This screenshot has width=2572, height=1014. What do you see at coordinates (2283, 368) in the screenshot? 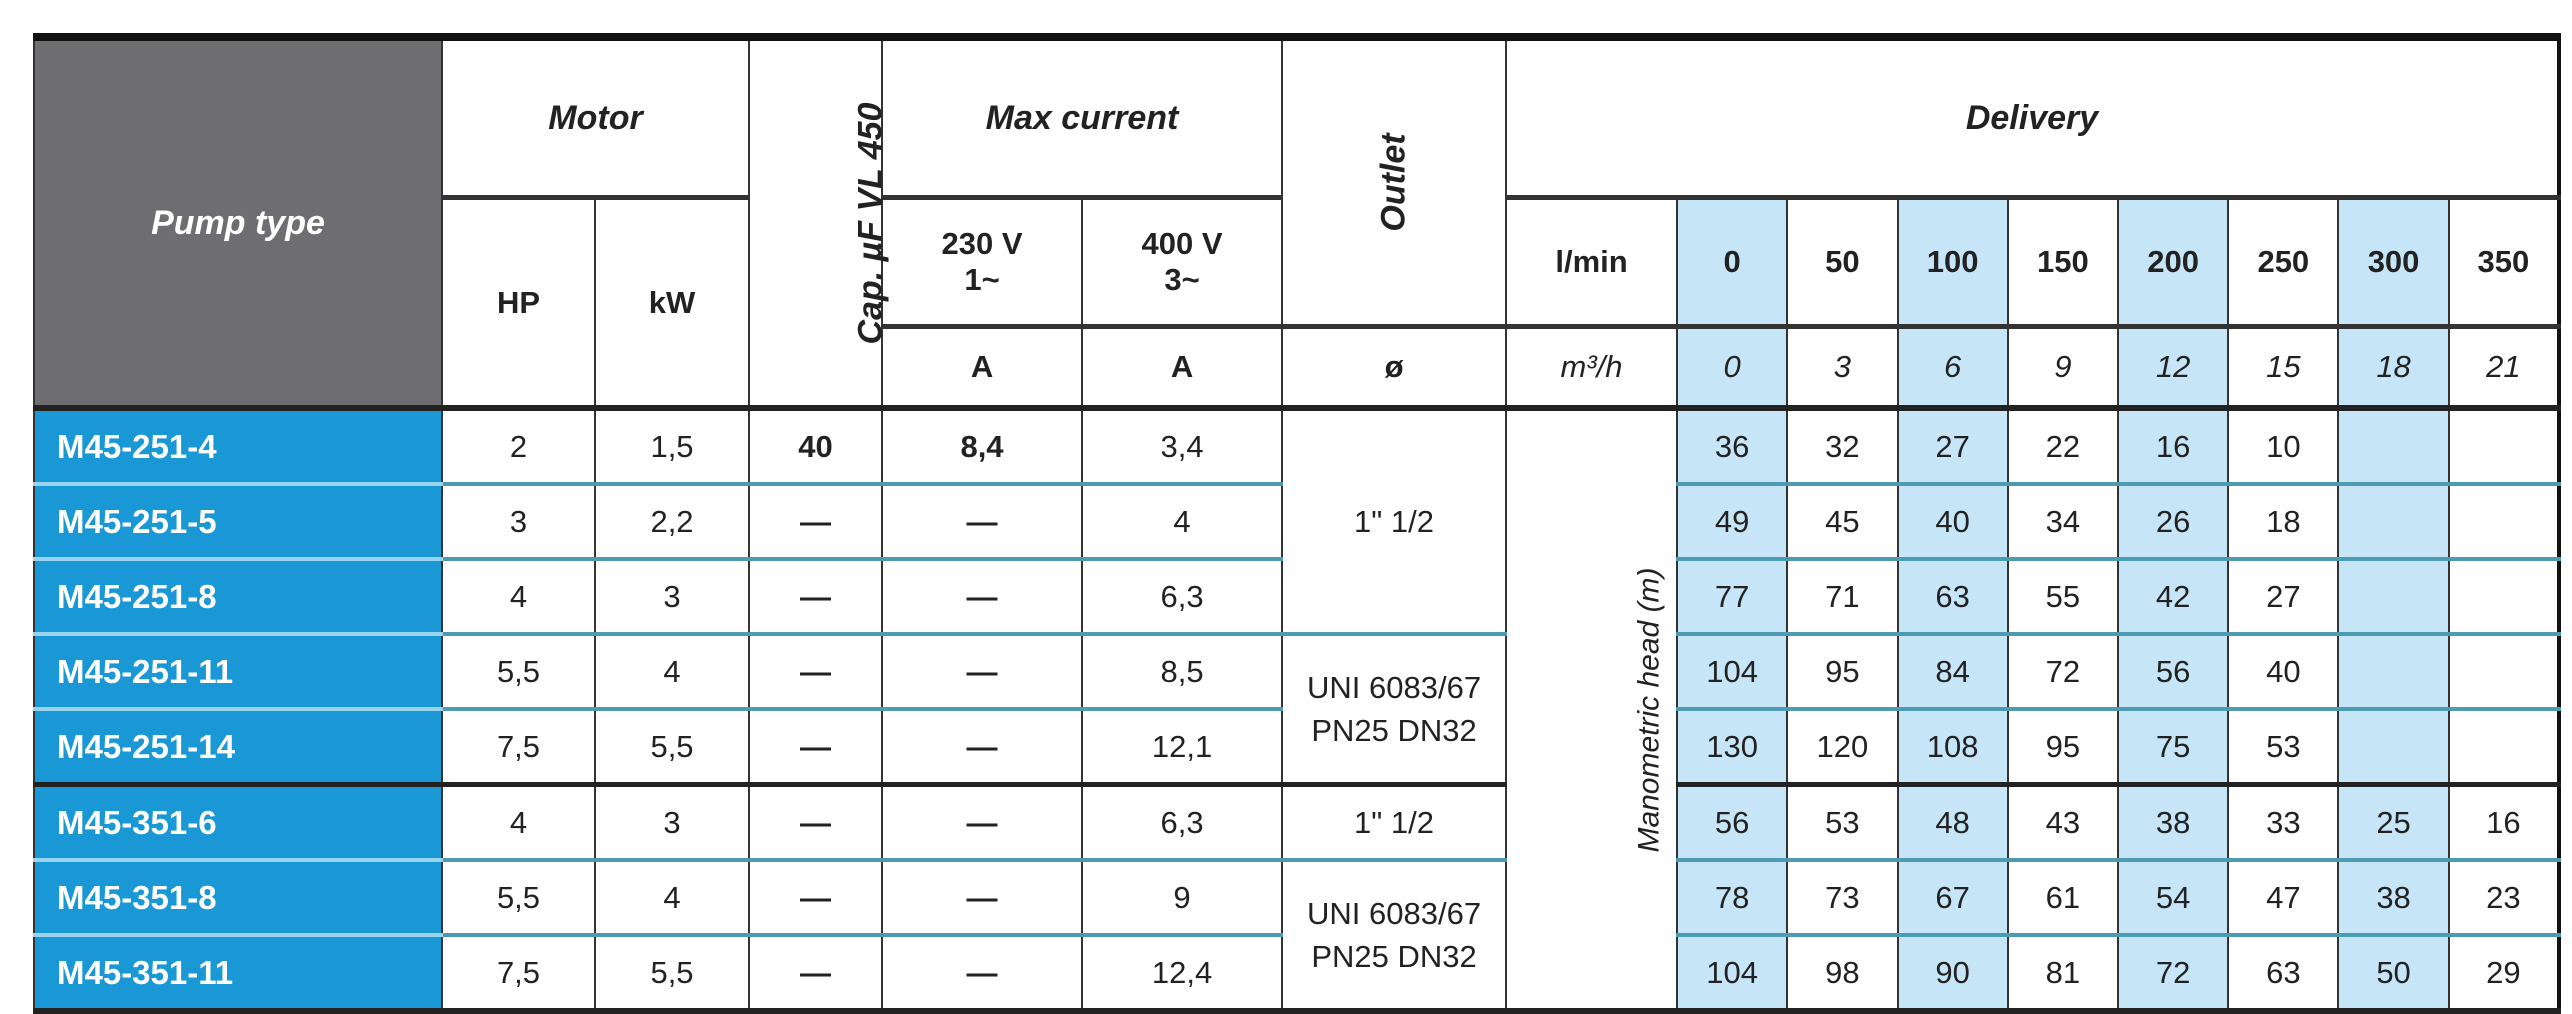
I see `delivery-m3h-5: 15` at bounding box center [2283, 368].